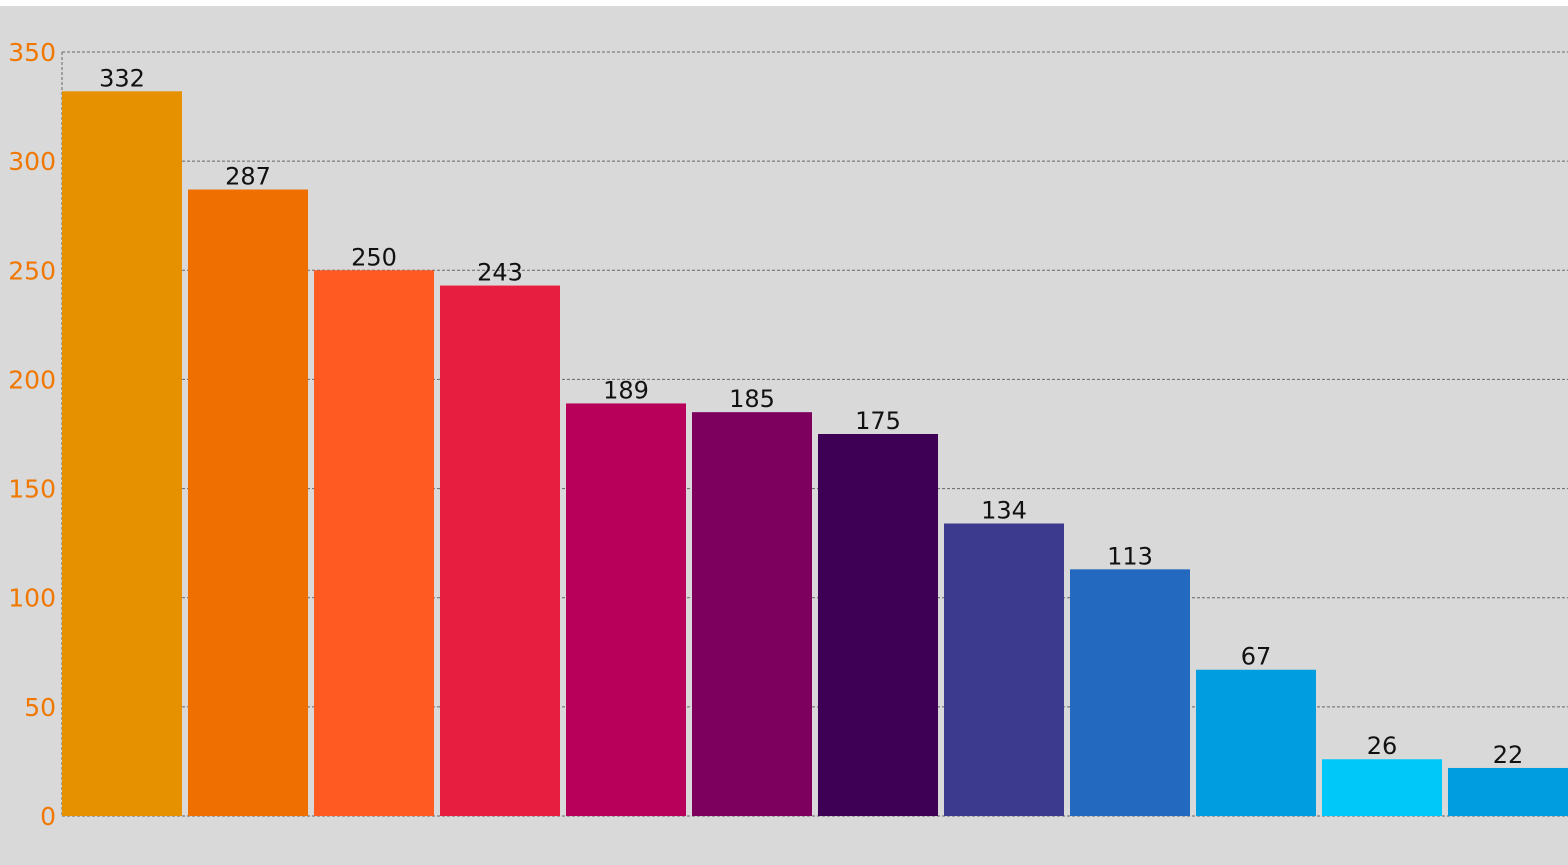 The height and width of the screenshot is (865, 1568). I want to click on y-tick-label: 250, so click(32, 270).